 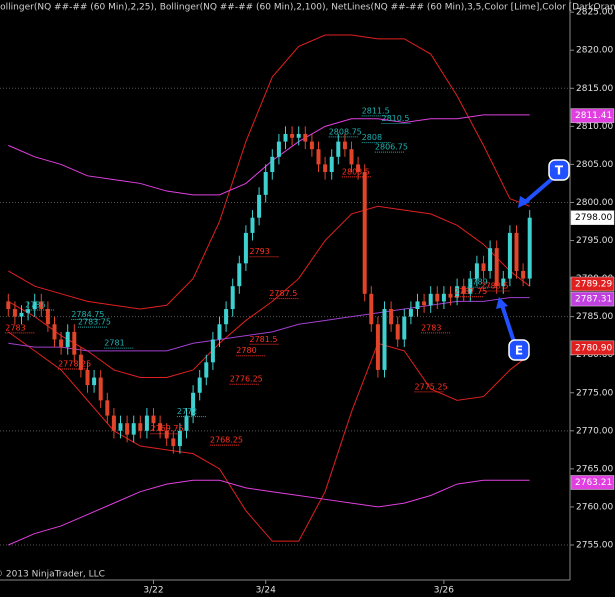 I want to click on annotation-label: T, so click(x=559, y=171).